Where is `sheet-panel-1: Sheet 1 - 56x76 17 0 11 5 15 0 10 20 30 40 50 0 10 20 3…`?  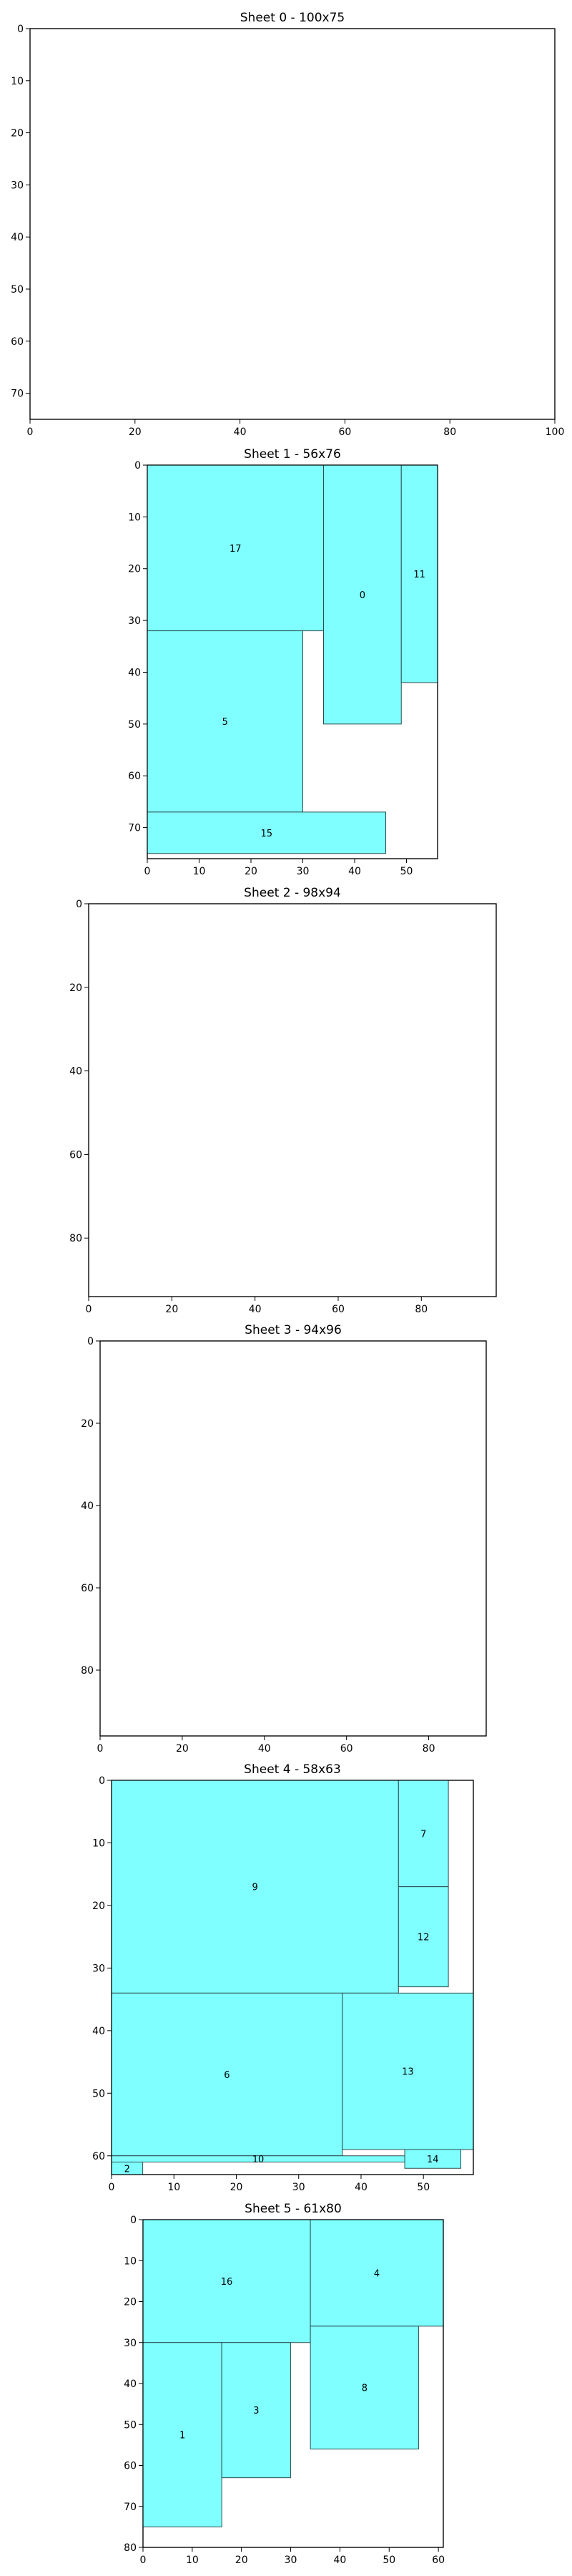
sheet-panel-1: Sheet 1 - 56x76 17 0 11 5 15 0 10 20 30 40 50 0 10 20 3… is located at coordinates (283, 662).